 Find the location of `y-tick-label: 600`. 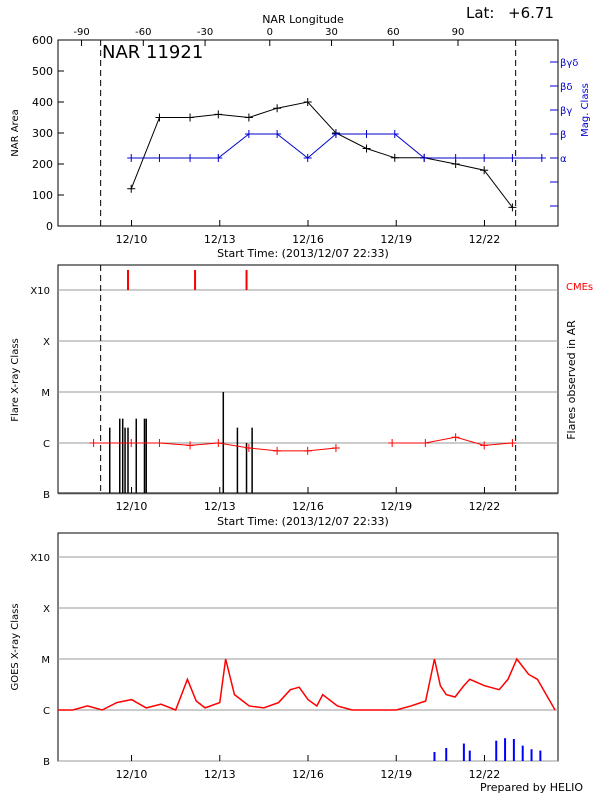

y-tick-label: 600 is located at coordinates (42, 40).